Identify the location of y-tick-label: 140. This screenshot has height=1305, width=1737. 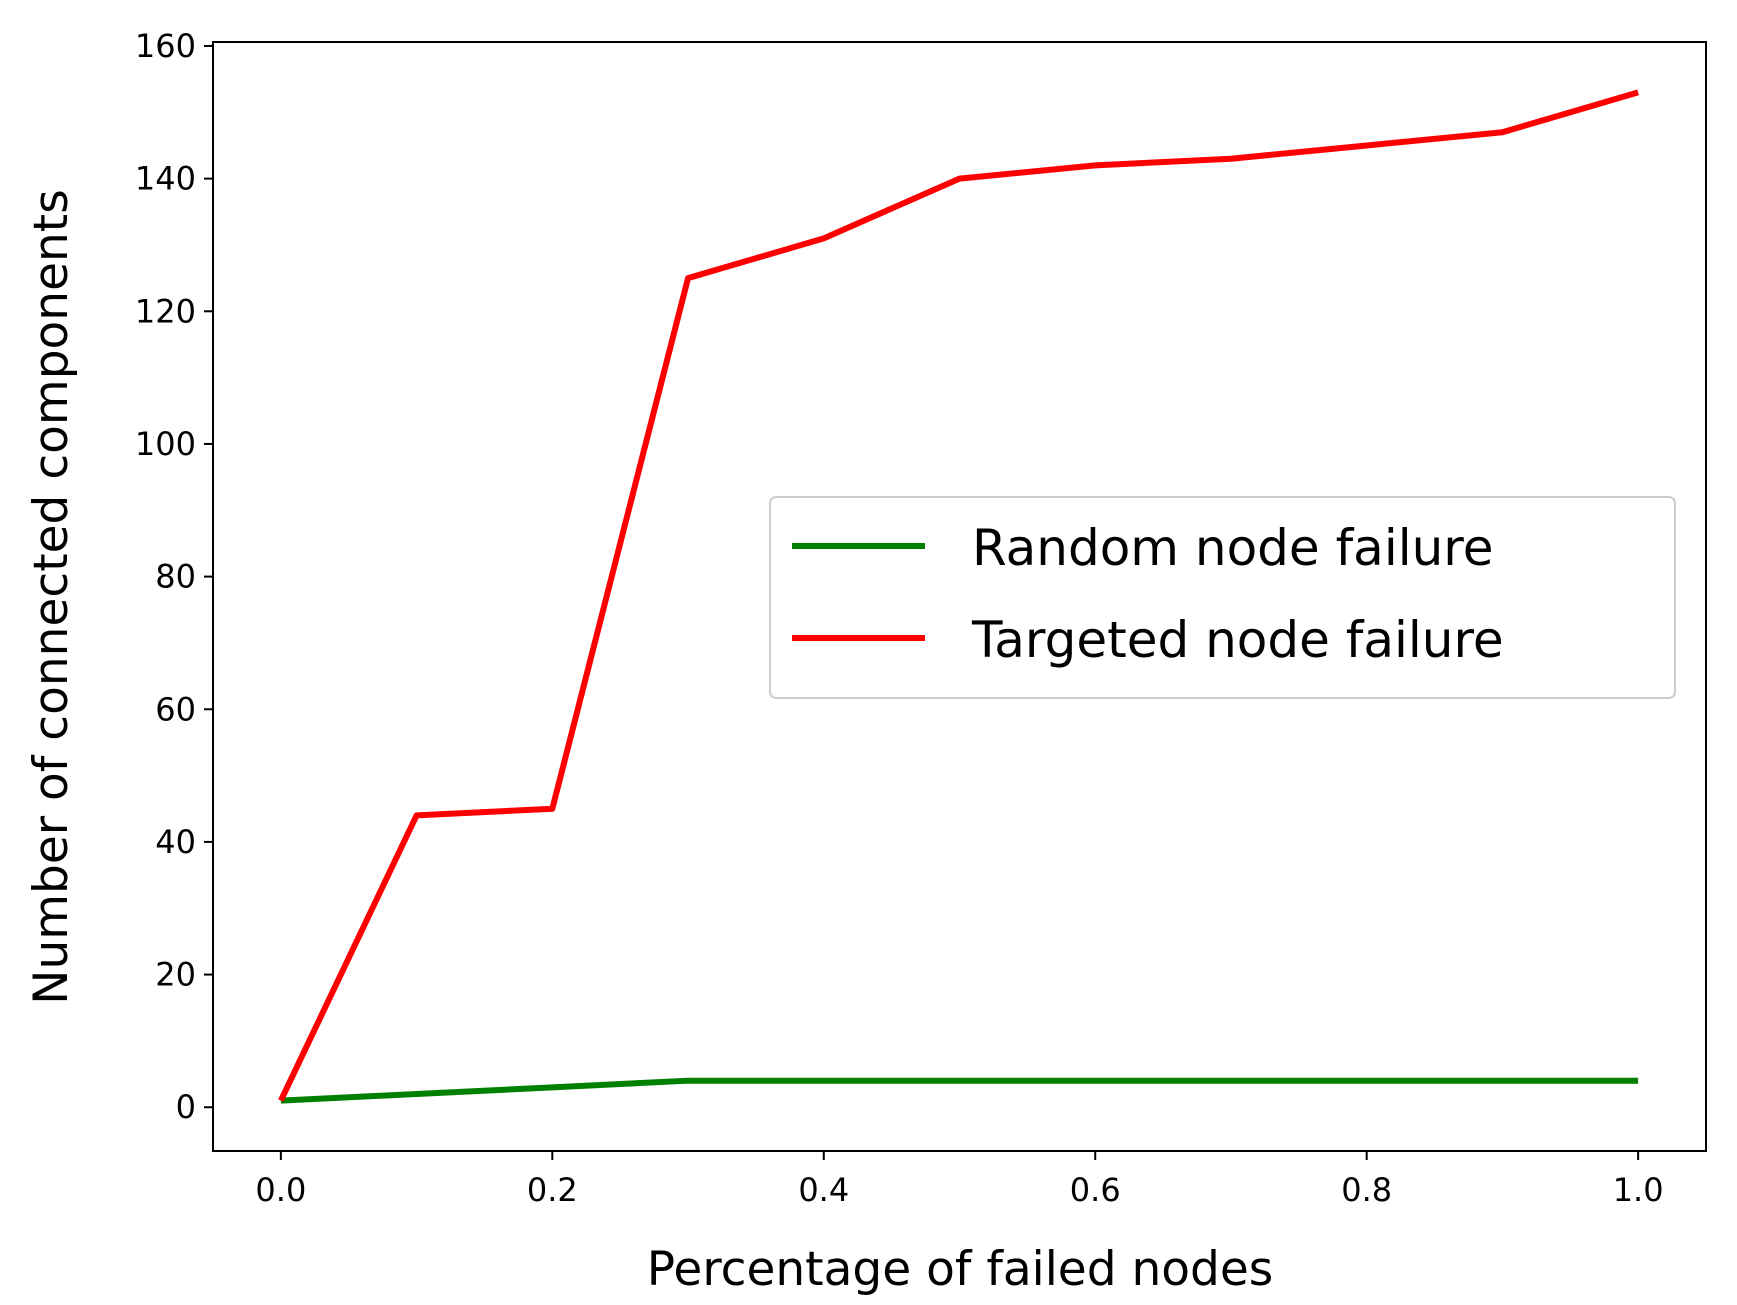
(165, 179).